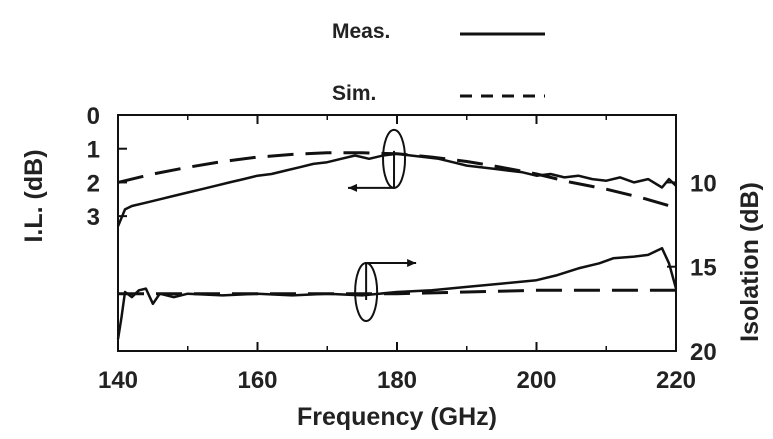 The height and width of the screenshot is (439, 773). I want to click on legend: Meas. Sim., so click(438, 62).